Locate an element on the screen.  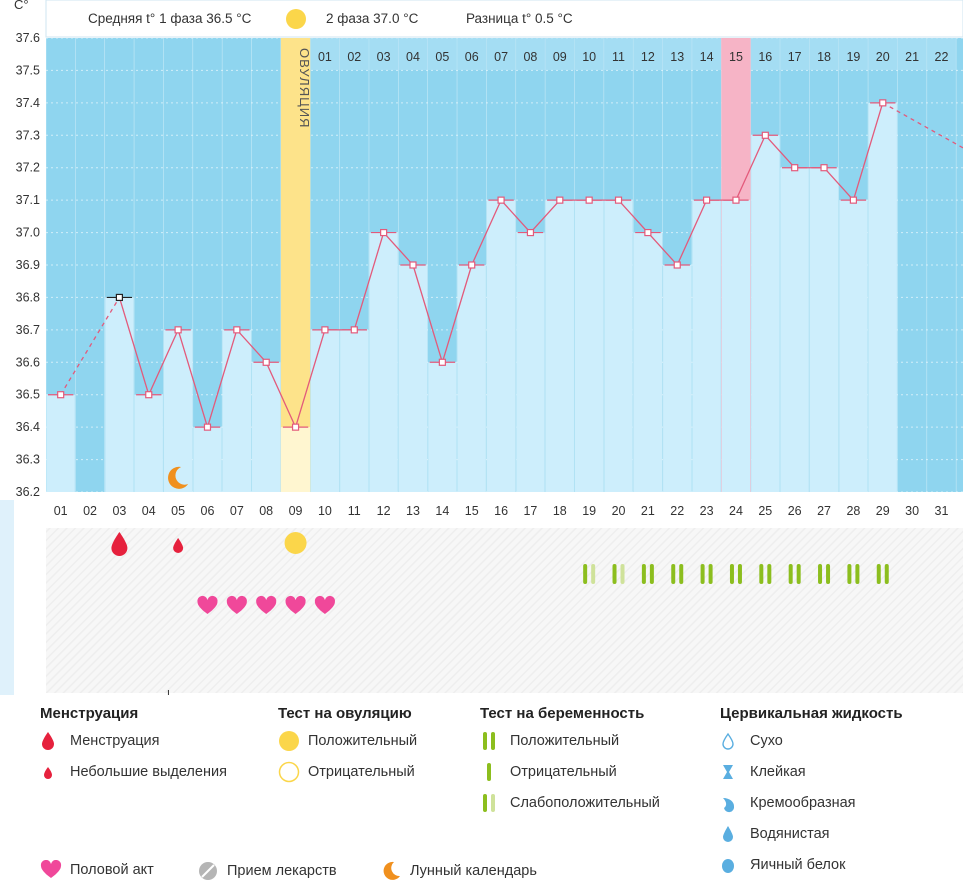
top-day-label: 17 is located at coordinates (795, 57).